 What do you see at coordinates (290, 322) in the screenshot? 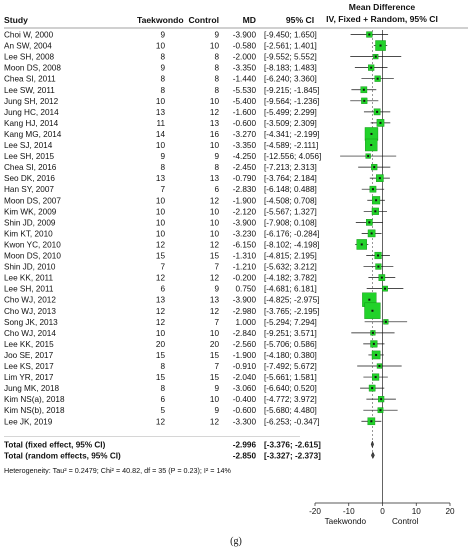
I see `ci-value: [-5.294; 7.294]` at bounding box center [290, 322].